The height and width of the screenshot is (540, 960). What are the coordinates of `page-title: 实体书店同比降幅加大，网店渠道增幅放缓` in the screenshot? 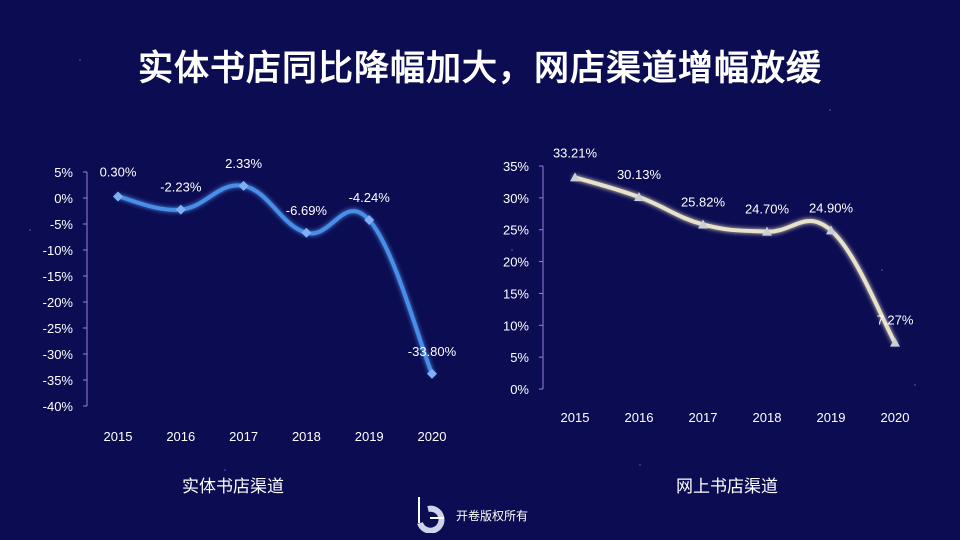 It's located at (479, 68).